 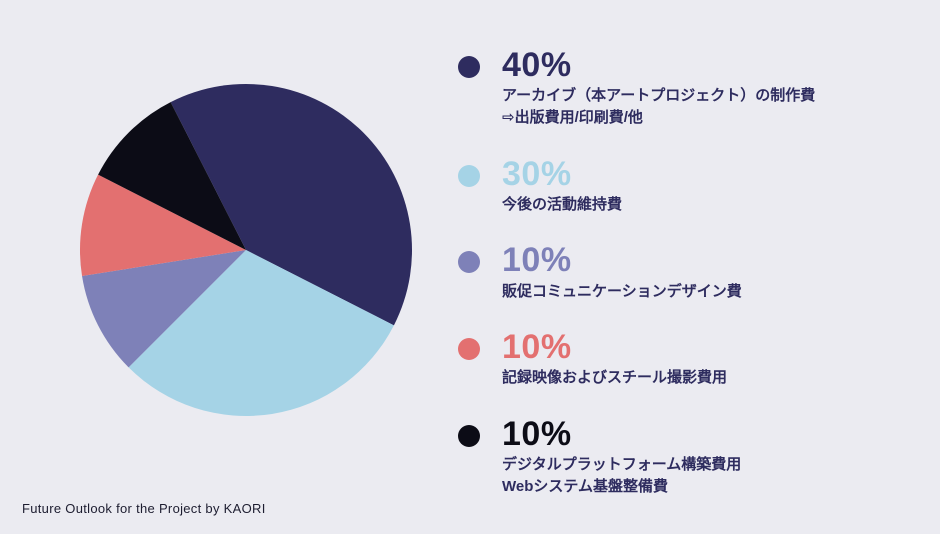 I want to click on legend-item-0: 40% アーカイブ（本アートプロジェクト）の制作費 ⇨出版費用/印刷費/他, so click(x=683, y=87).